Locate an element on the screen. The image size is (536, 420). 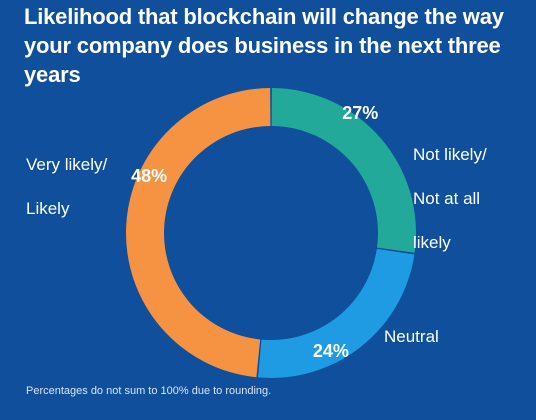
legend-label-not-likely: Not likely/ Not at all likely is located at coordinates (450, 199).